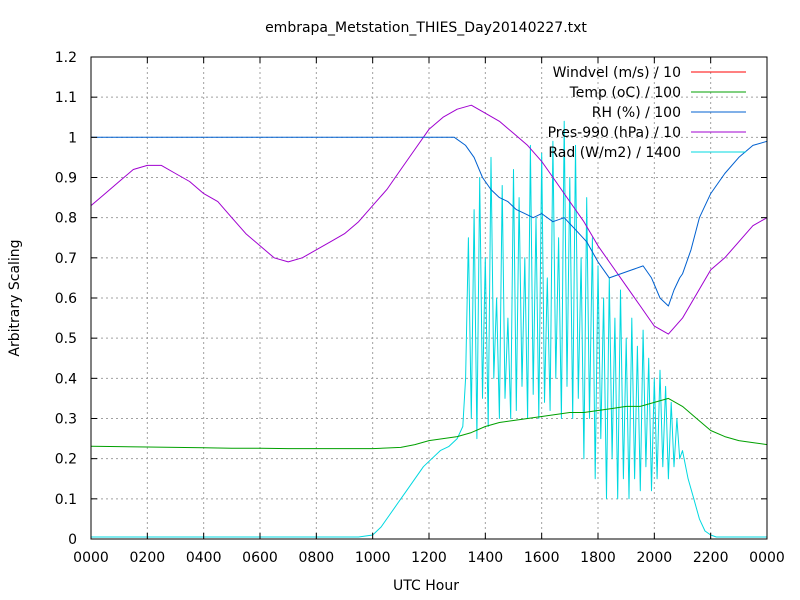 The image size is (800, 600). I want to click on legend-label-temp: Temp (oC) / 100, so click(625, 93).